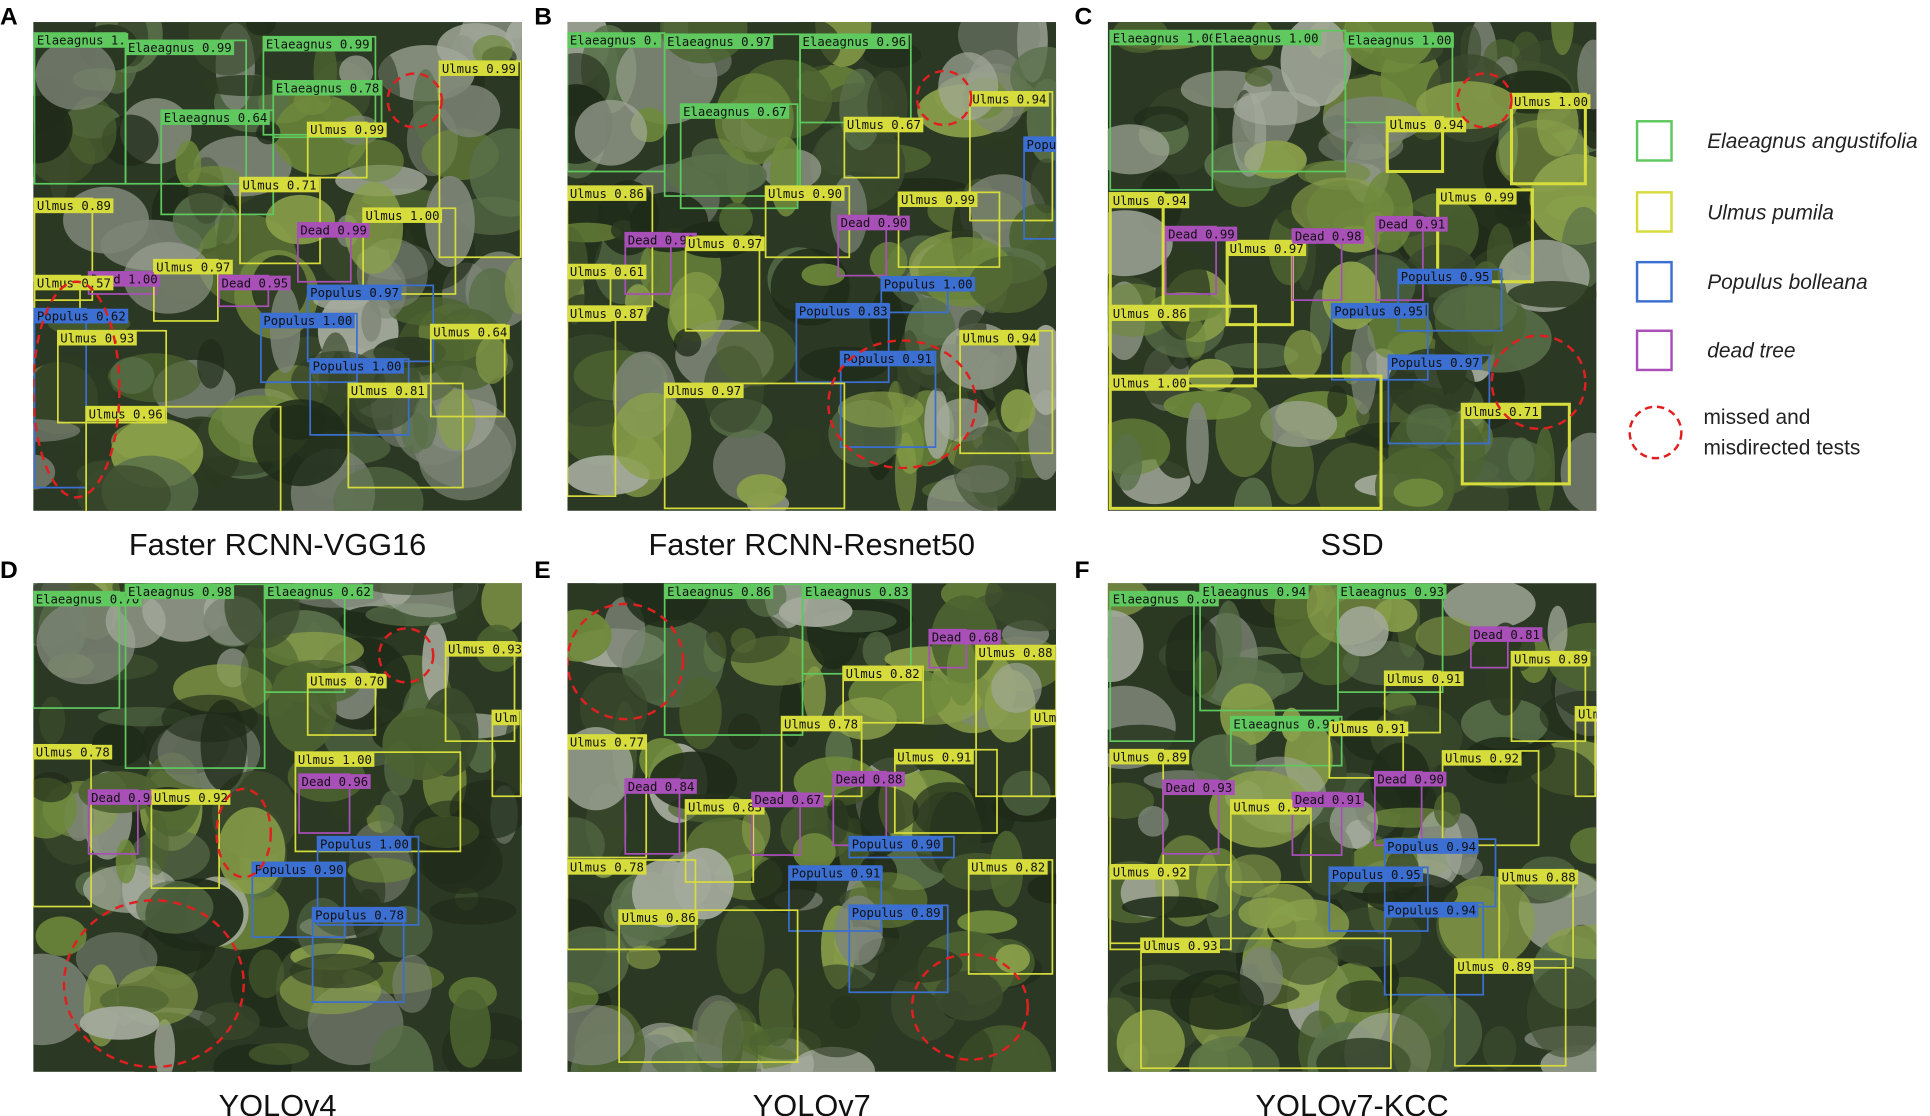 This screenshot has height=1116, width=1930. Describe the element at coordinates (1551, 659) in the screenshot. I see `box-label: Ulmus 0.89` at that location.